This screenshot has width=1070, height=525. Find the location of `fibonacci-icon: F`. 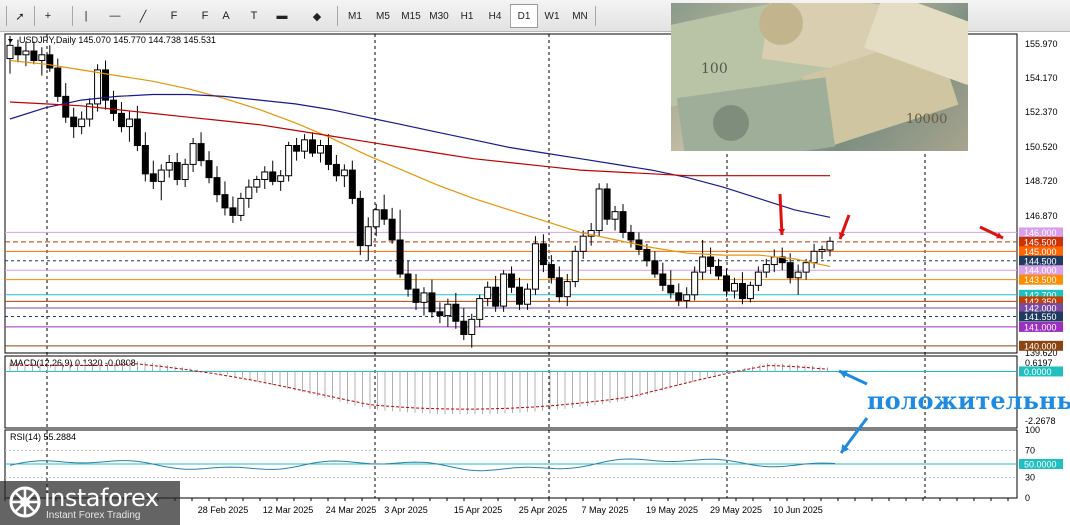

fibonacci-icon: F is located at coordinates (174, 16).